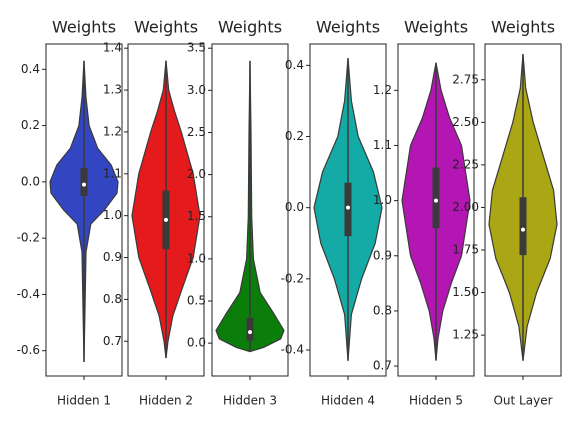 The width and height of the screenshot is (571, 429). What do you see at coordinates (112, 48) in the screenshot?
I see `y-tick-label: 1.4` at bounding box center [112, 48].